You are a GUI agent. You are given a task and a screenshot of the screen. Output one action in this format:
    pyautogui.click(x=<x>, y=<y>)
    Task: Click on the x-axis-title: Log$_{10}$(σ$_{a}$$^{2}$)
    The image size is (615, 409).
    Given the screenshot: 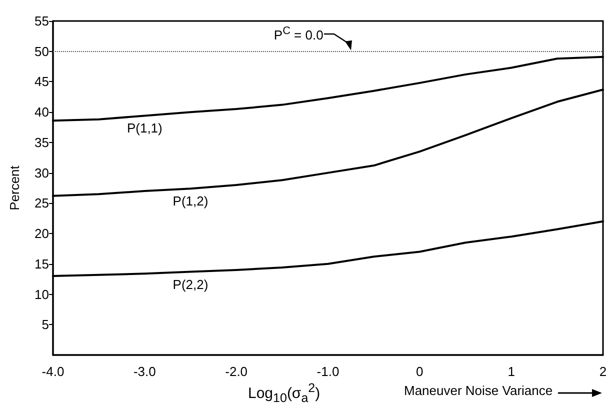 What is the action you would take?
    pyautogui.click(x=284, y=393)
    